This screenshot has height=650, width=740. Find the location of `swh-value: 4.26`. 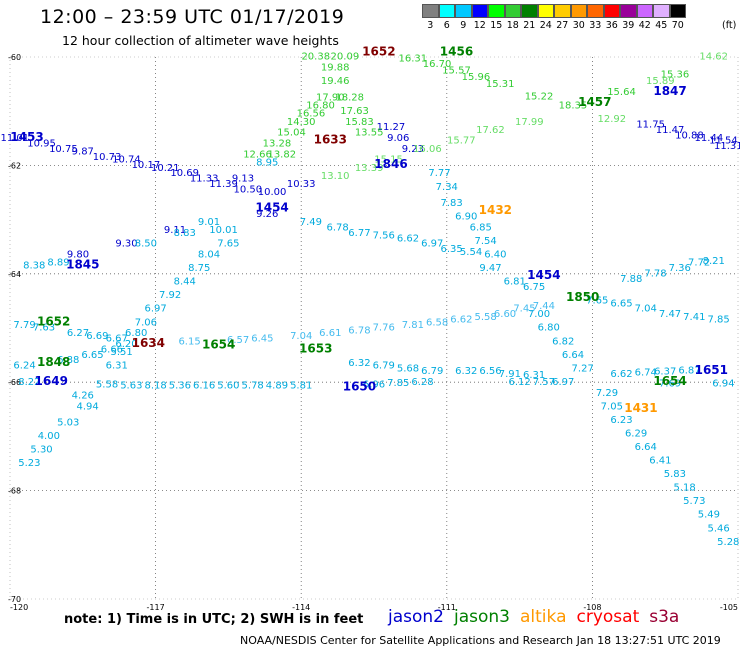

swh-value: 4.26 is located at coordinates (83, 395).